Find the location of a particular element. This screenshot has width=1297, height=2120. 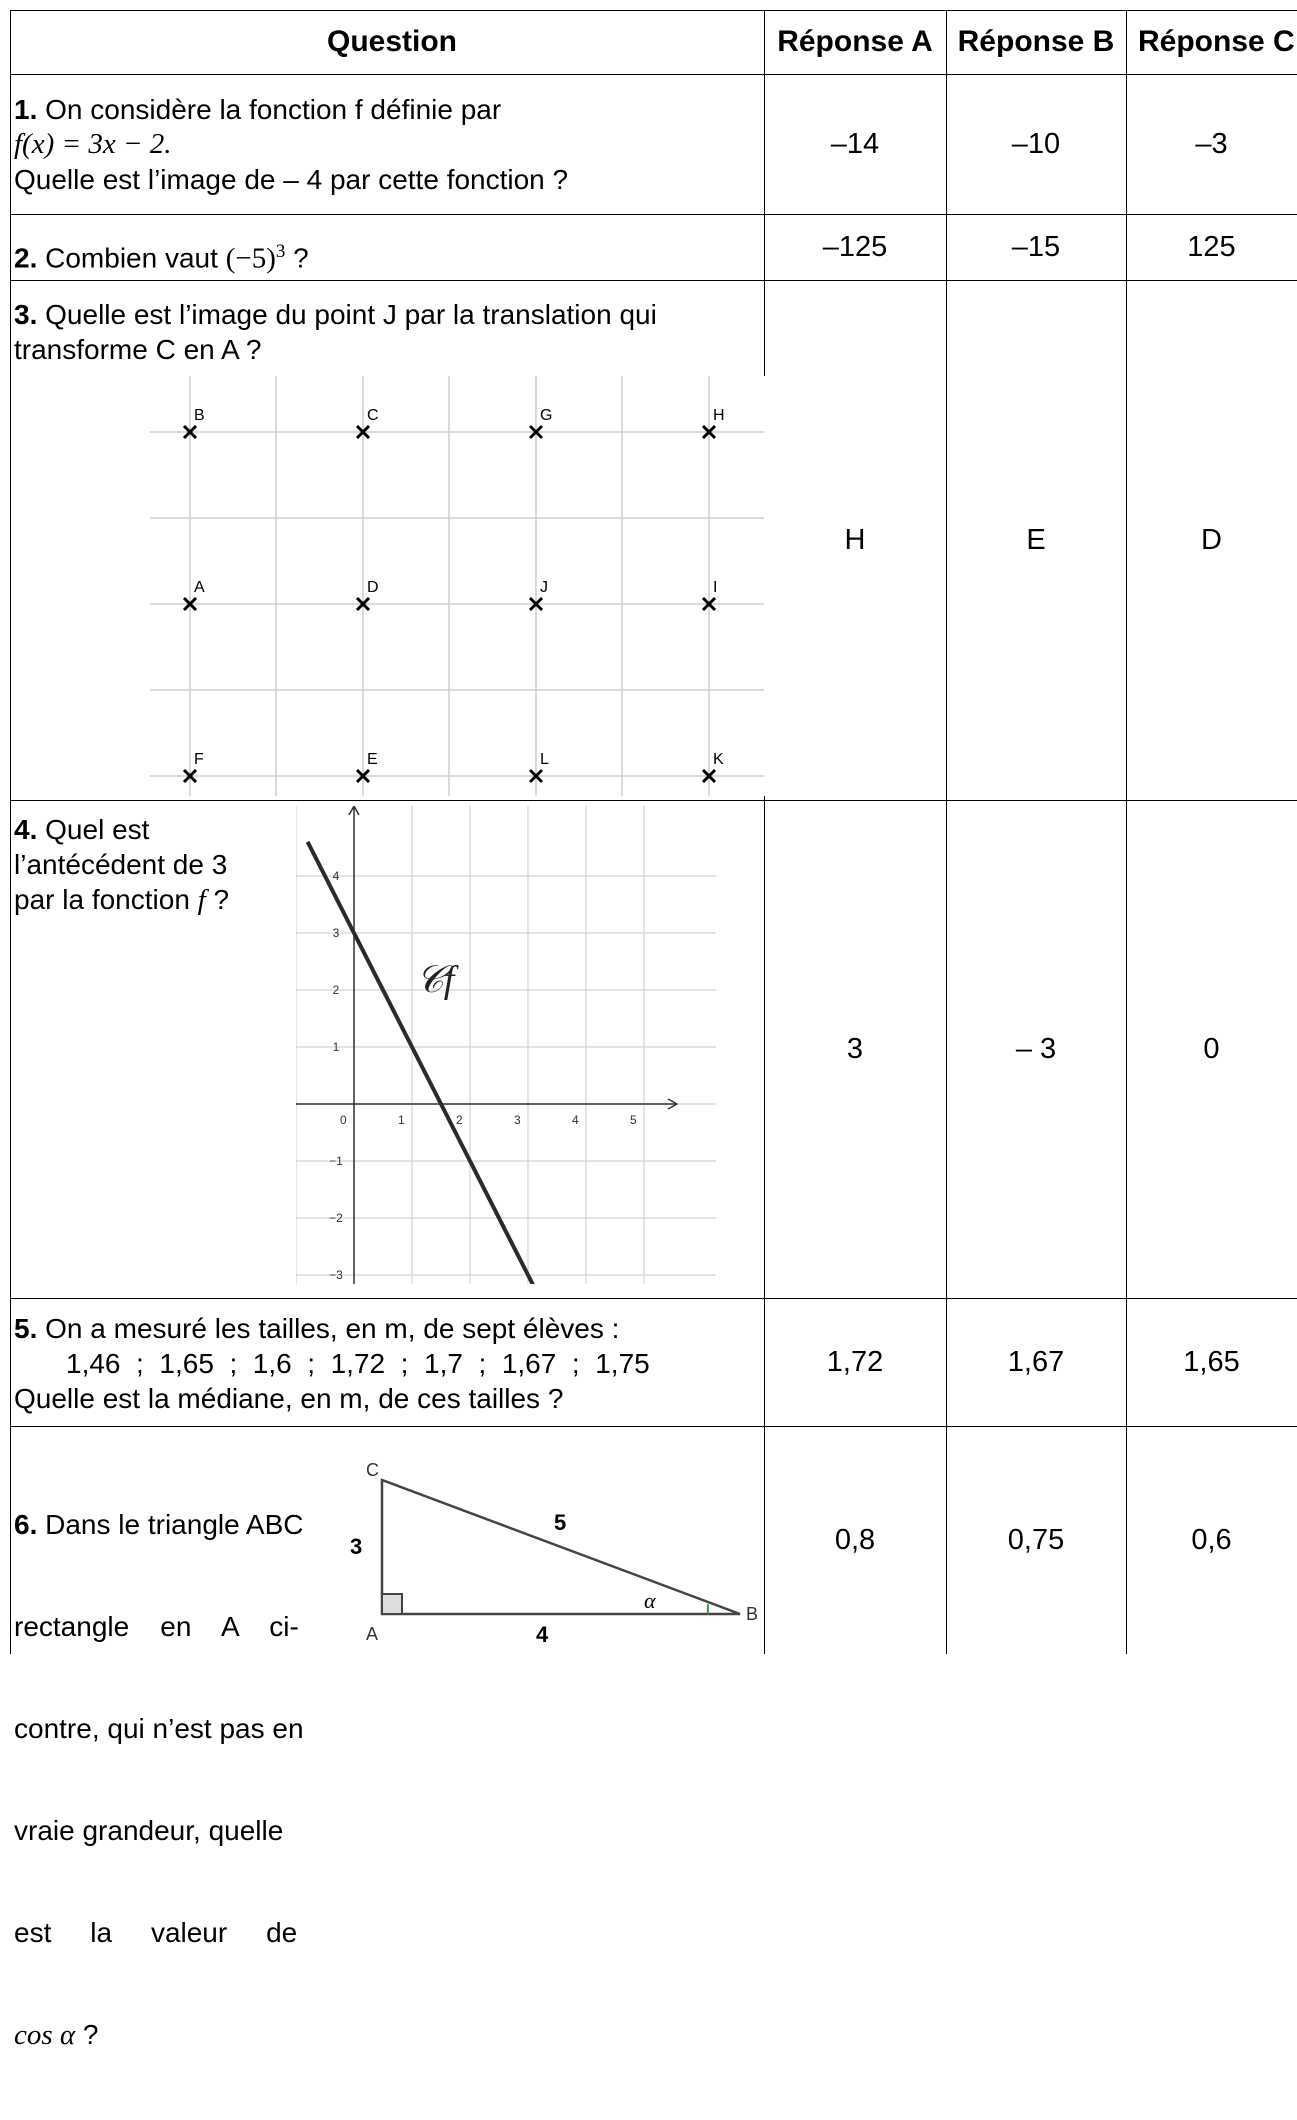

answer-c: –3 is located at coordinates (1211, 144).